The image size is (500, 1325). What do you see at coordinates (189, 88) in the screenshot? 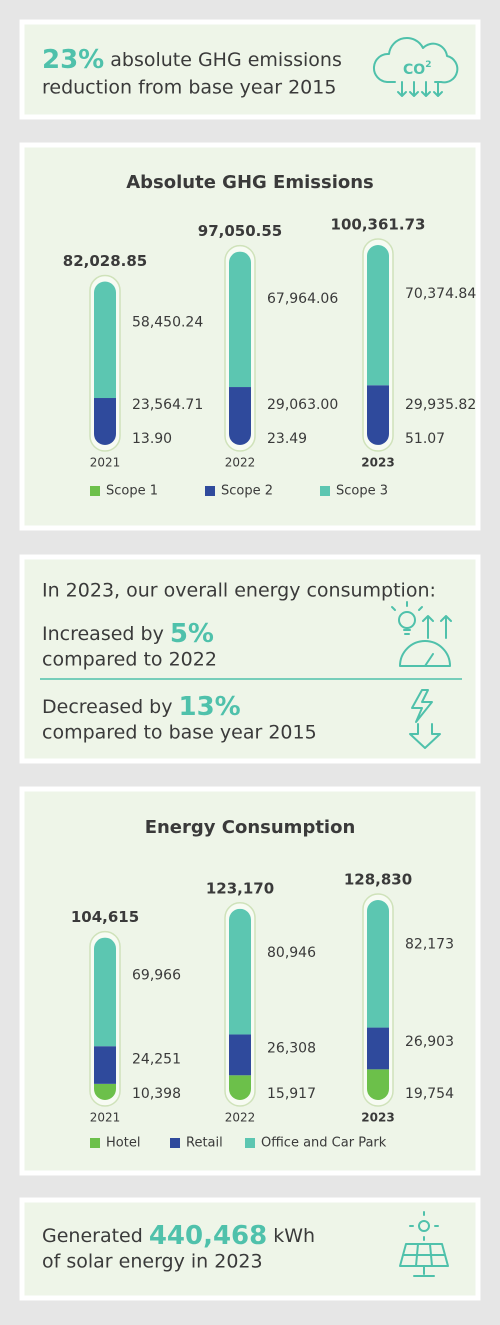
I see `header-line2: reduction from base year 2015` at bounding box center [189, 88].